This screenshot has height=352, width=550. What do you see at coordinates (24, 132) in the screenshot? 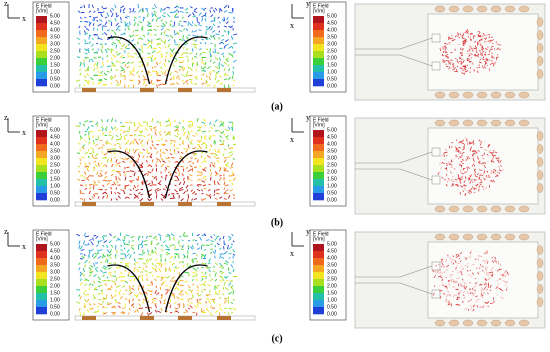
I see `axis-label: x` at bounding box center [24, 132].